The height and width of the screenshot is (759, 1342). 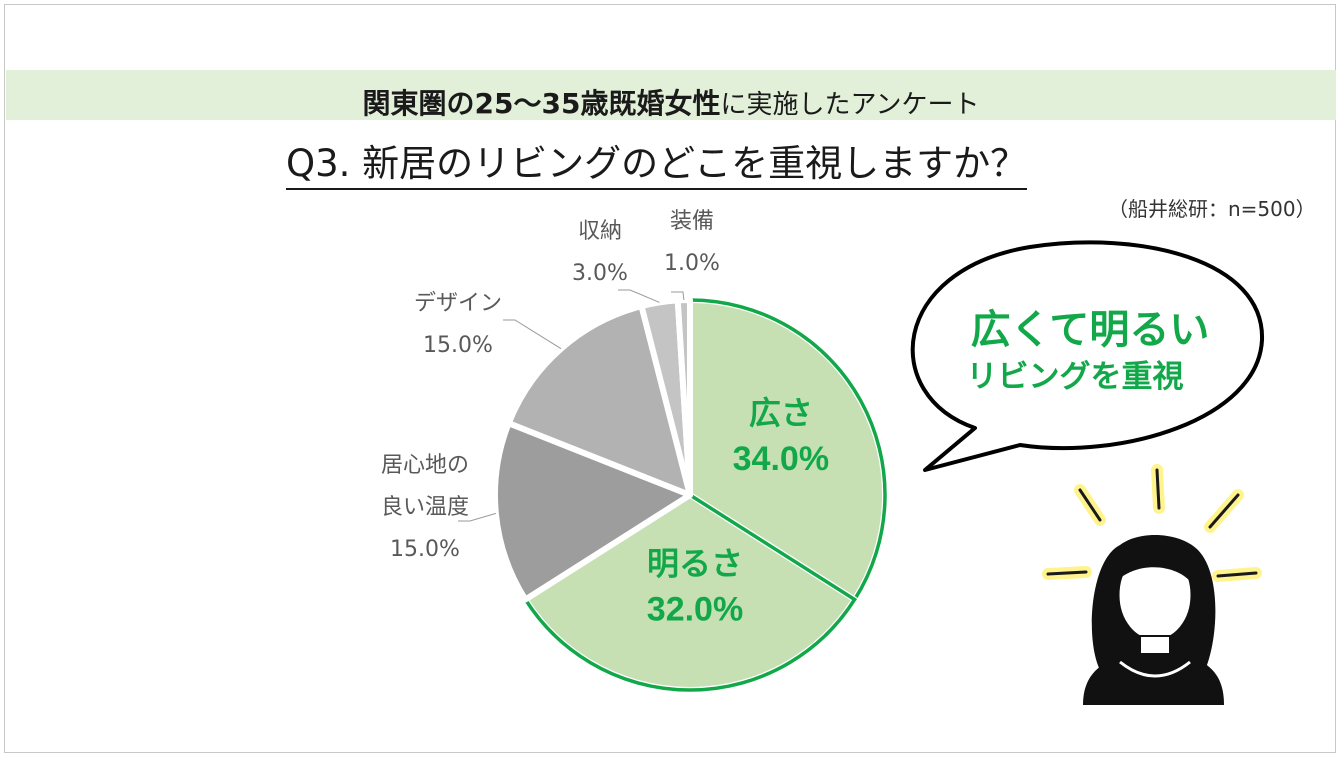 I want to click on slice-value-4: 15.0%, so click(x=458, y=345).